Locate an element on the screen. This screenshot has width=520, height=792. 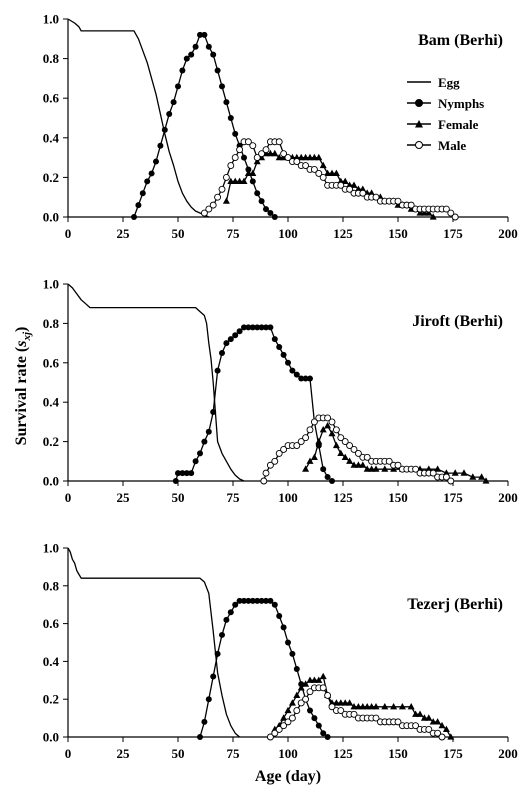
jiroft-x-tick-label: 200 is located at coordinates (508, 497).